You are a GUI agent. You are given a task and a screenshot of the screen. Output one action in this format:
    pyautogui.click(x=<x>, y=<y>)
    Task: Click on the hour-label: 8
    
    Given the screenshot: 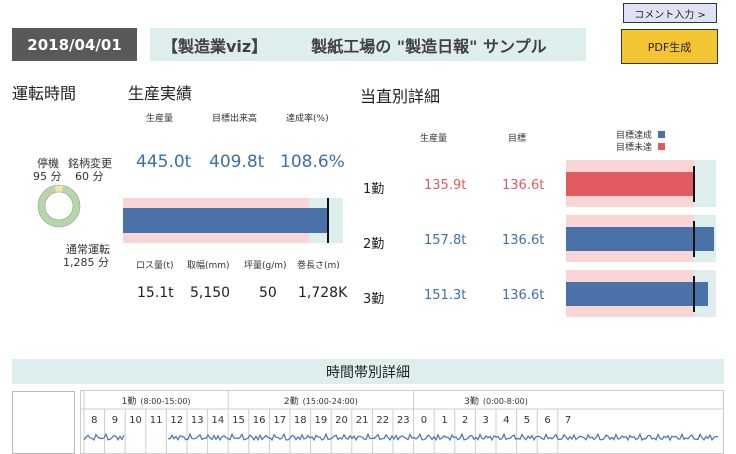 What is the action you would take?
    pyautogui.click(x=94, y=420)
    